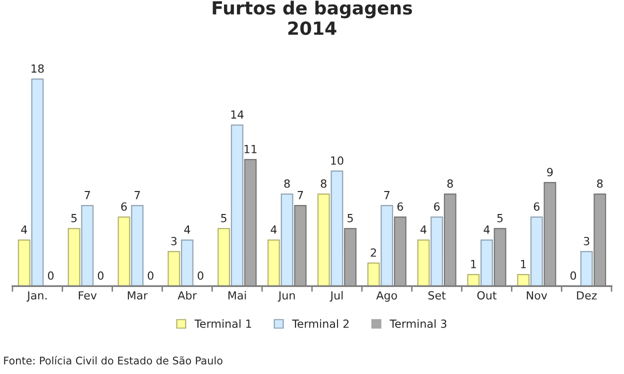 This screenshot has height=374, width=624. I want to click on x-tick-label: Mar, so click(138, 295).